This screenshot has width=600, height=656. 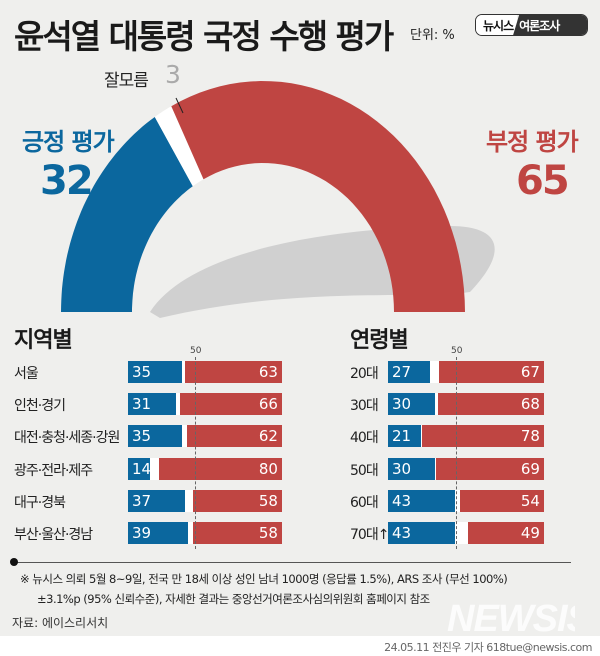 What do you see at coordinates (179, 105) in the screenshot?
I see `dont-know-leader-line` at bounding box center [179, 105].